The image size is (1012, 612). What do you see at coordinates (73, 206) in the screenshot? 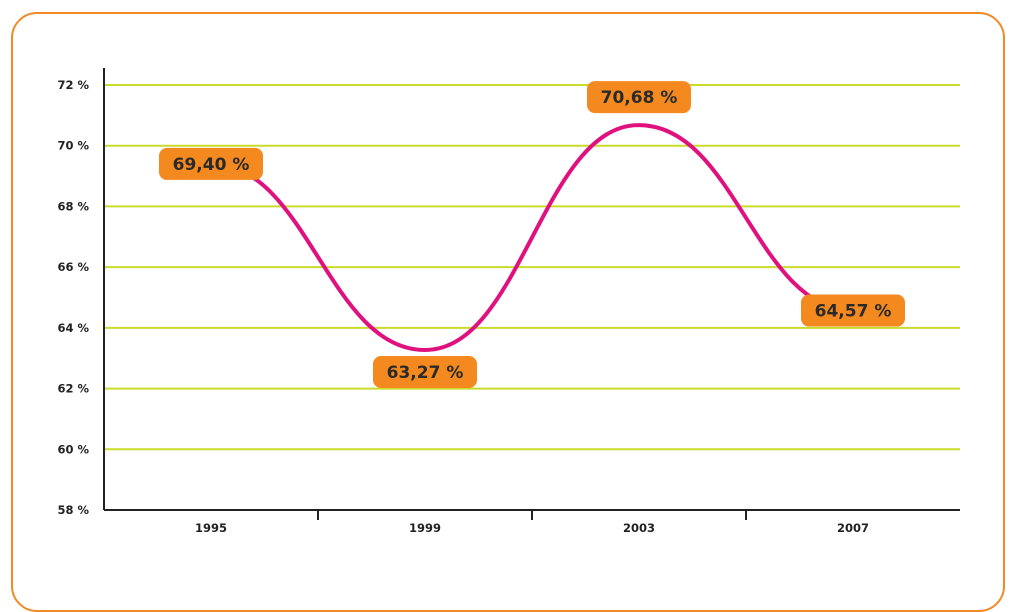
I see `y-tick-label: 68 %` at bounding box center [73, 206].